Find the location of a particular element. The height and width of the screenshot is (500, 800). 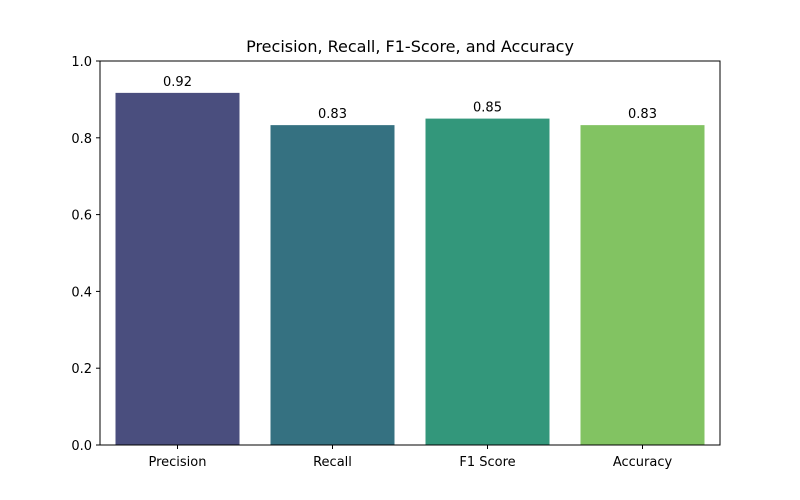

y-tick-label: 0.0 is located at coordinates (81, 446).